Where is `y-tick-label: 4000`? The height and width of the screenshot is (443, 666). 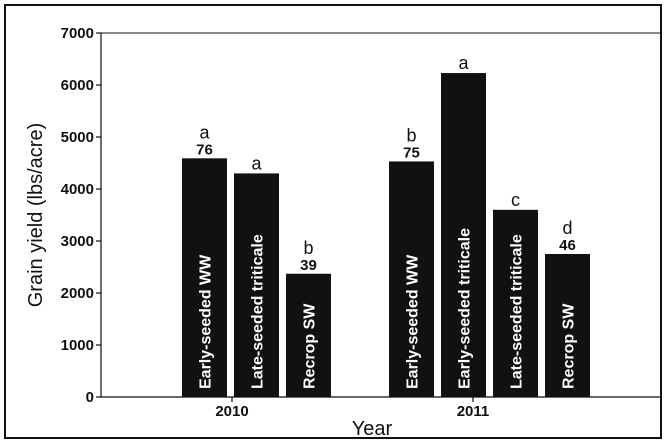 y-tick-label: 4000 is located at coordinates (77, 189).